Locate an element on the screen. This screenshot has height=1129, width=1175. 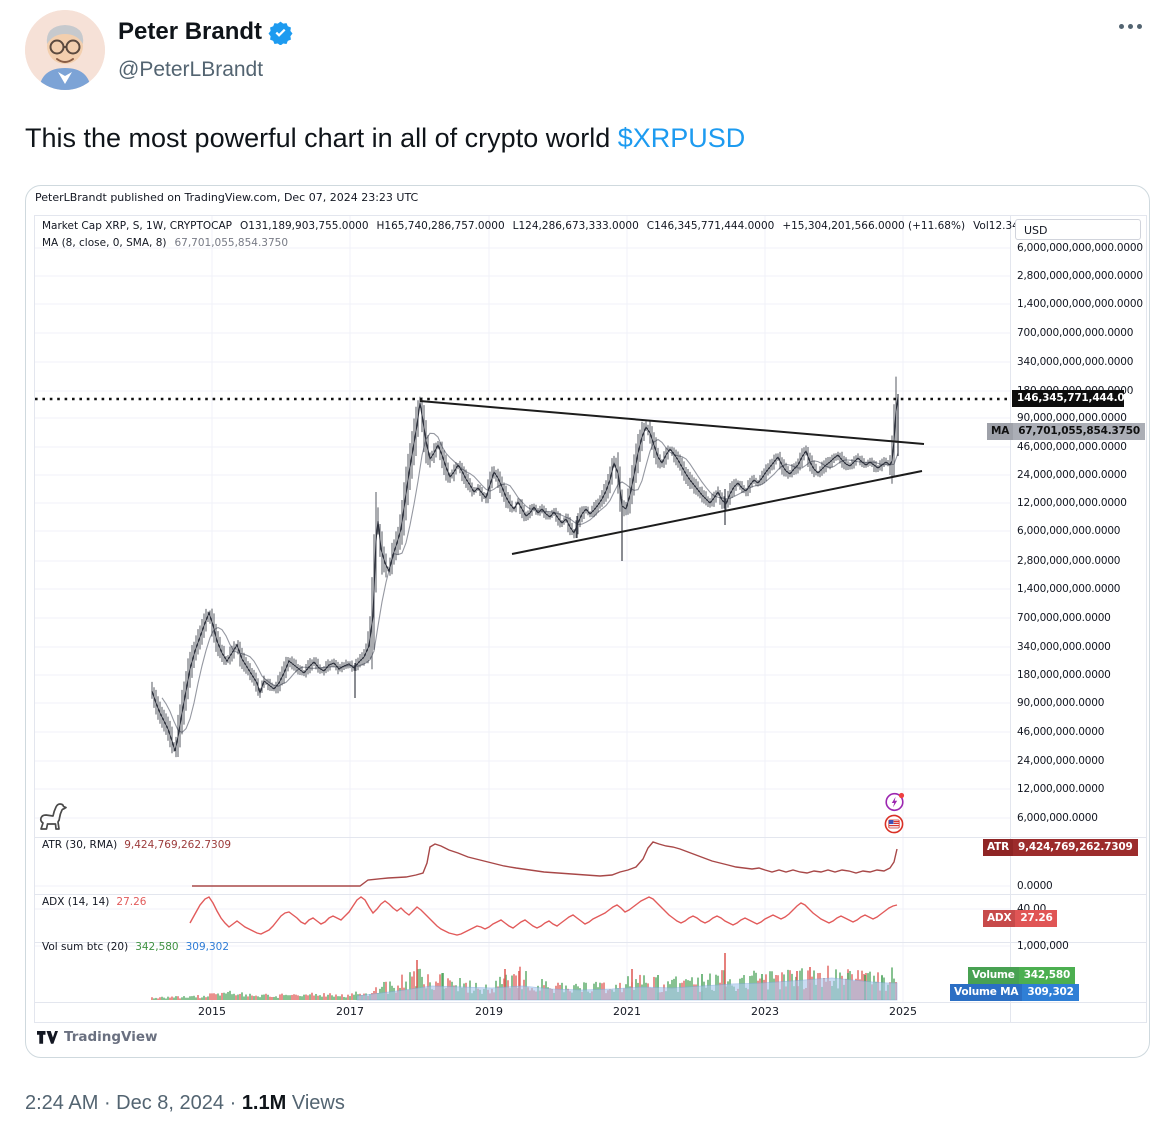
time-axis-label: 2025 is located at coordinates (903, 1011).